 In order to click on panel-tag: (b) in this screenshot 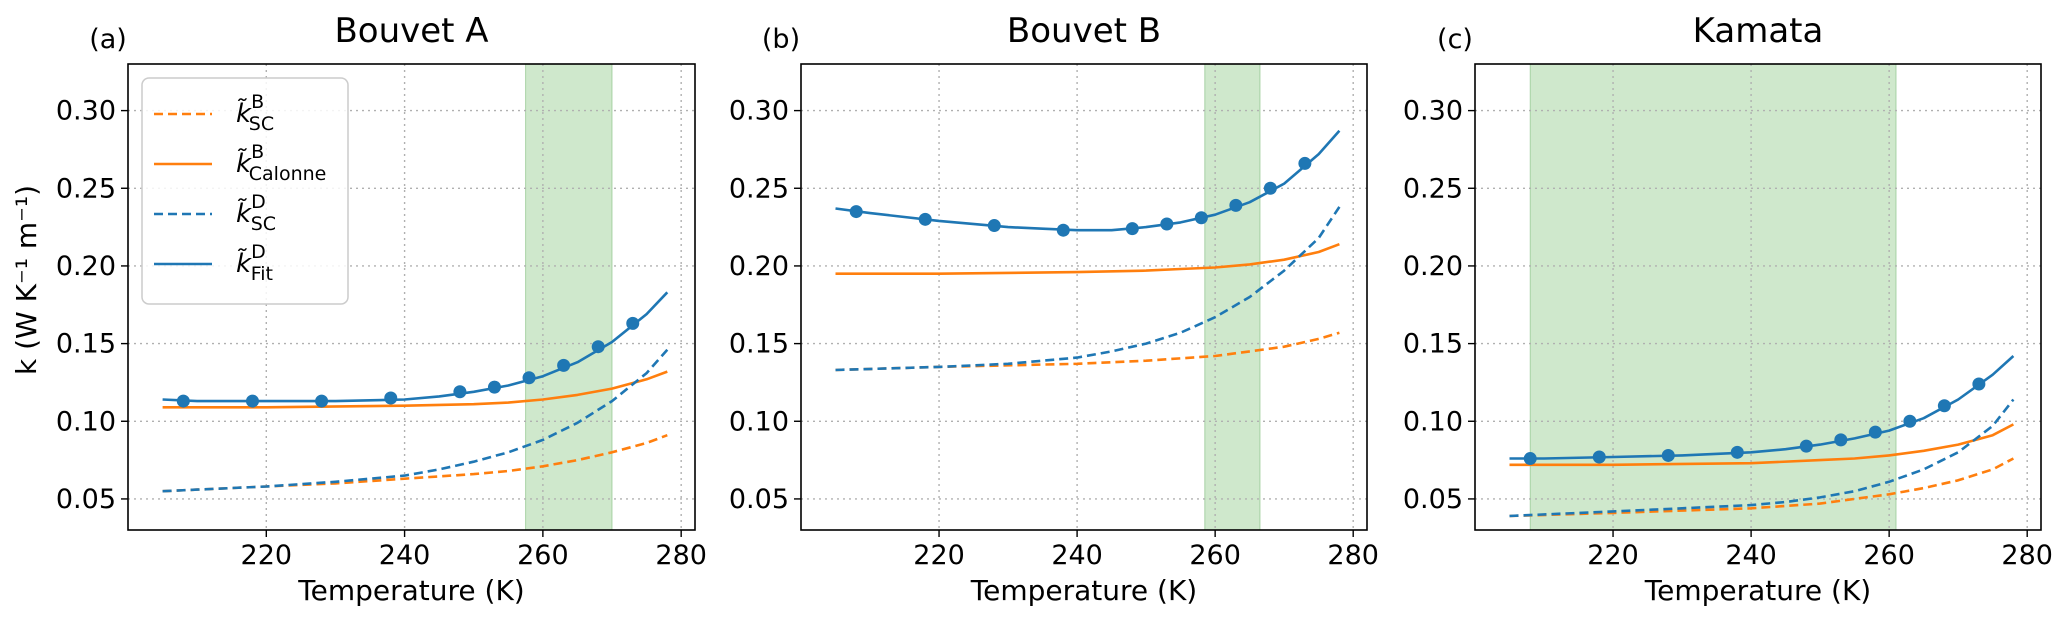, I will do `click(781, 39)`.